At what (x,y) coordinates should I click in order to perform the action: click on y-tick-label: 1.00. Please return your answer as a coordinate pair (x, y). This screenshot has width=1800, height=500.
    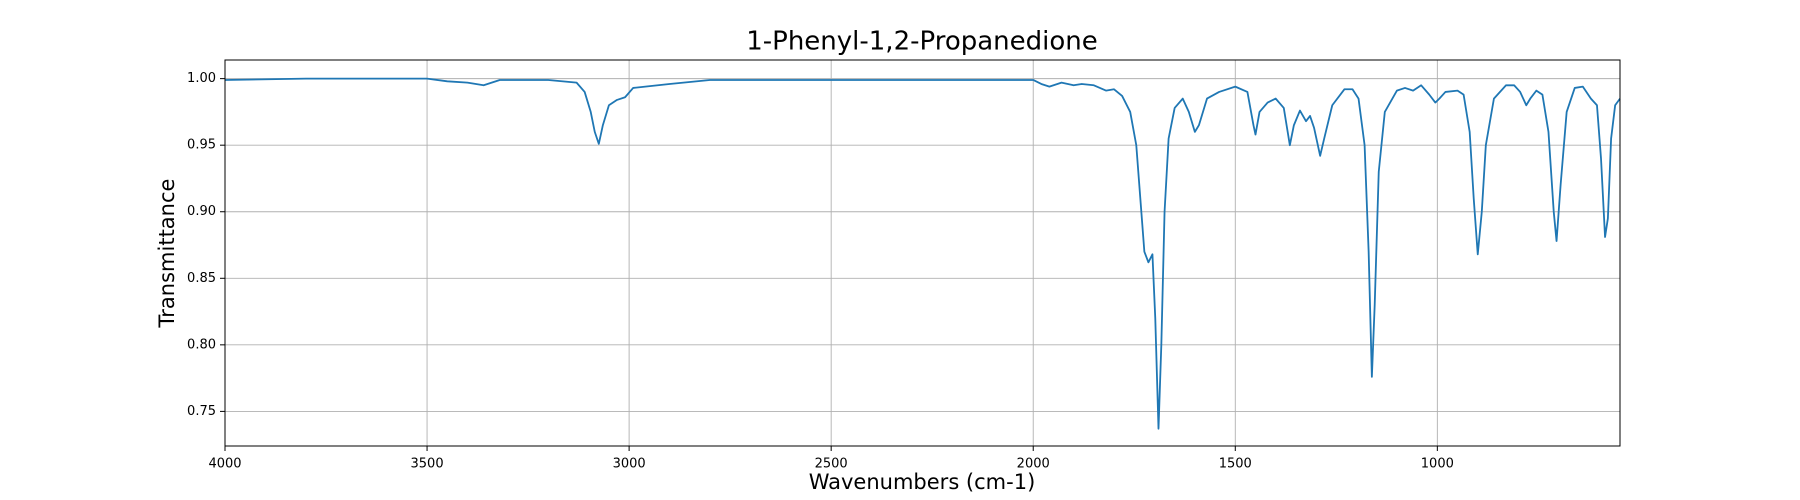
    Looking at the image, I should click on (201, 78).